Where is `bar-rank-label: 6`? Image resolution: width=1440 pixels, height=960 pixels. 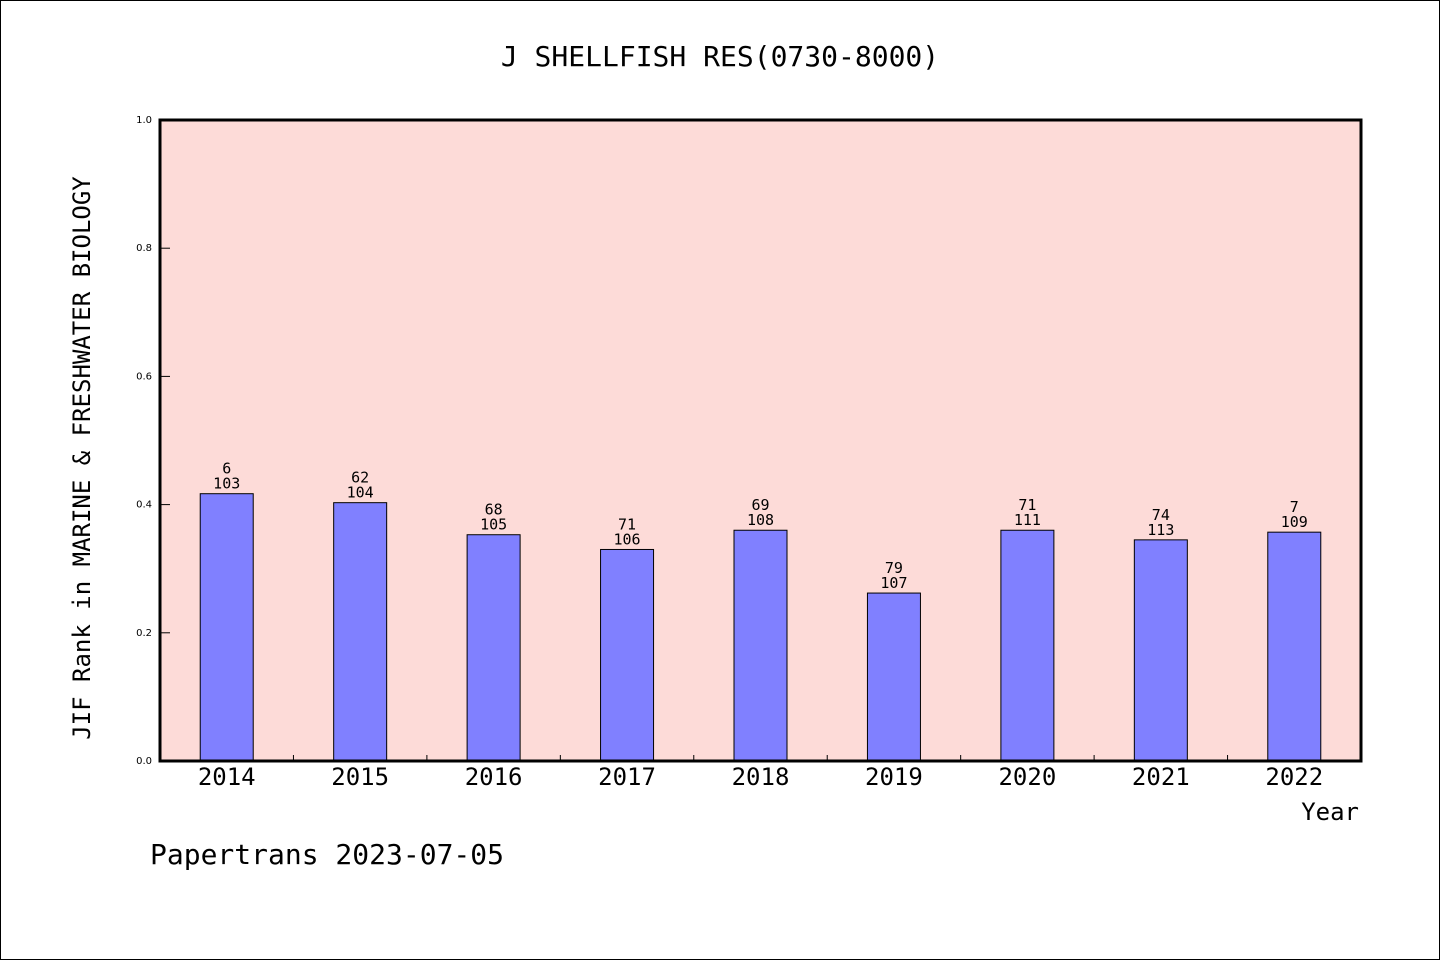
bar-rank-label: 6 is located at coordinates (226, 469).